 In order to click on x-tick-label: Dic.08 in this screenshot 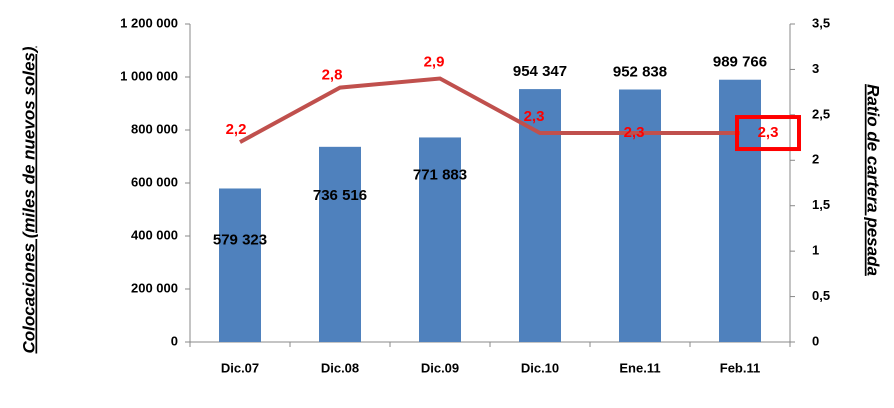, I will do `click(340, 367)`.